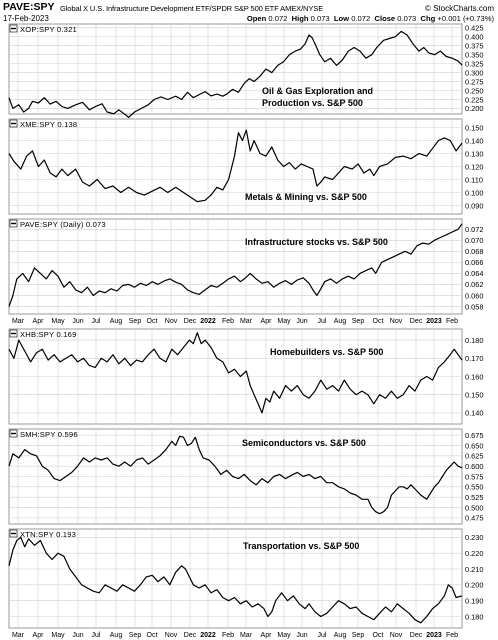 The image size is (498, 640). I want to click on y-tick-label: 0.070, so click(474, 240).